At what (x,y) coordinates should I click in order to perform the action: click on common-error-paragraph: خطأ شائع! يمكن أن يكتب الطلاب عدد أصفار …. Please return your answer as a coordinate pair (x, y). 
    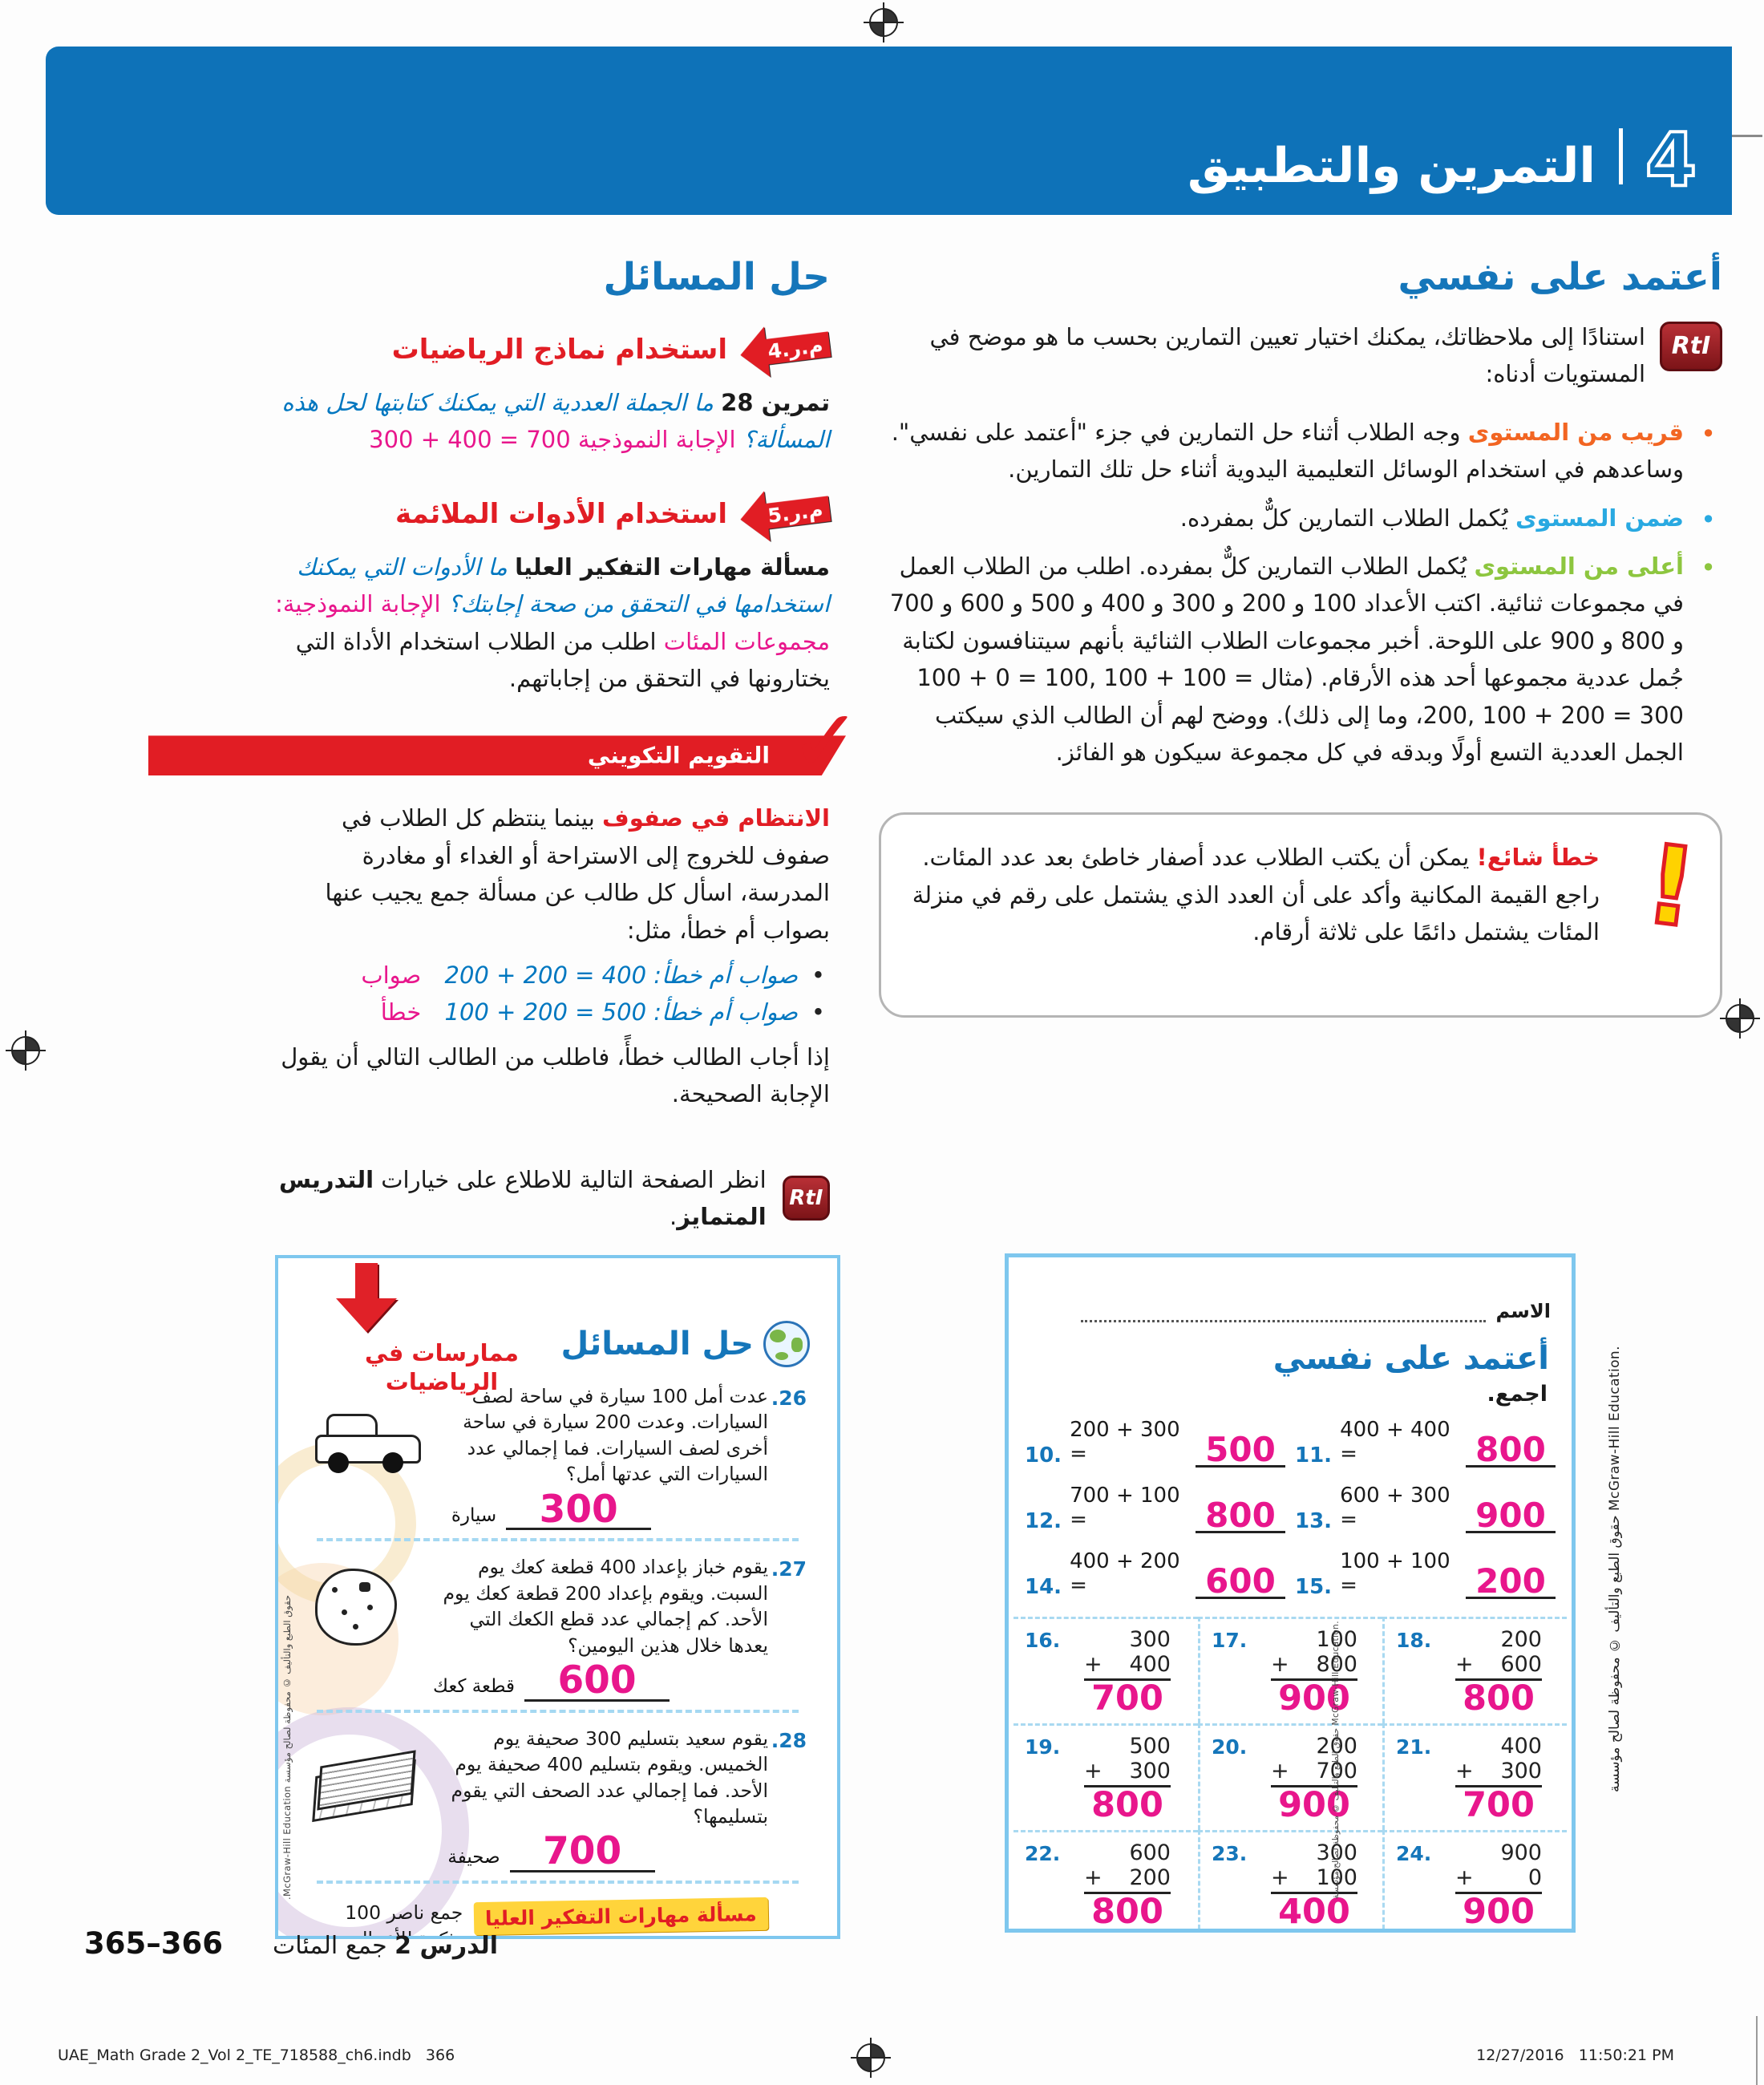
    Looking at the image, I should click on (1255, 894).